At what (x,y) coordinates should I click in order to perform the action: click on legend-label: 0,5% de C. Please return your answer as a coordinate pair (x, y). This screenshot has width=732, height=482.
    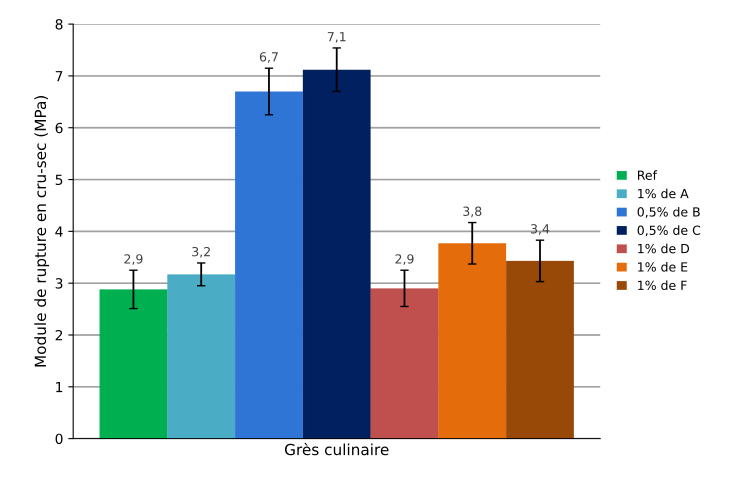
    Looking at the image, I should click on (669, 230).